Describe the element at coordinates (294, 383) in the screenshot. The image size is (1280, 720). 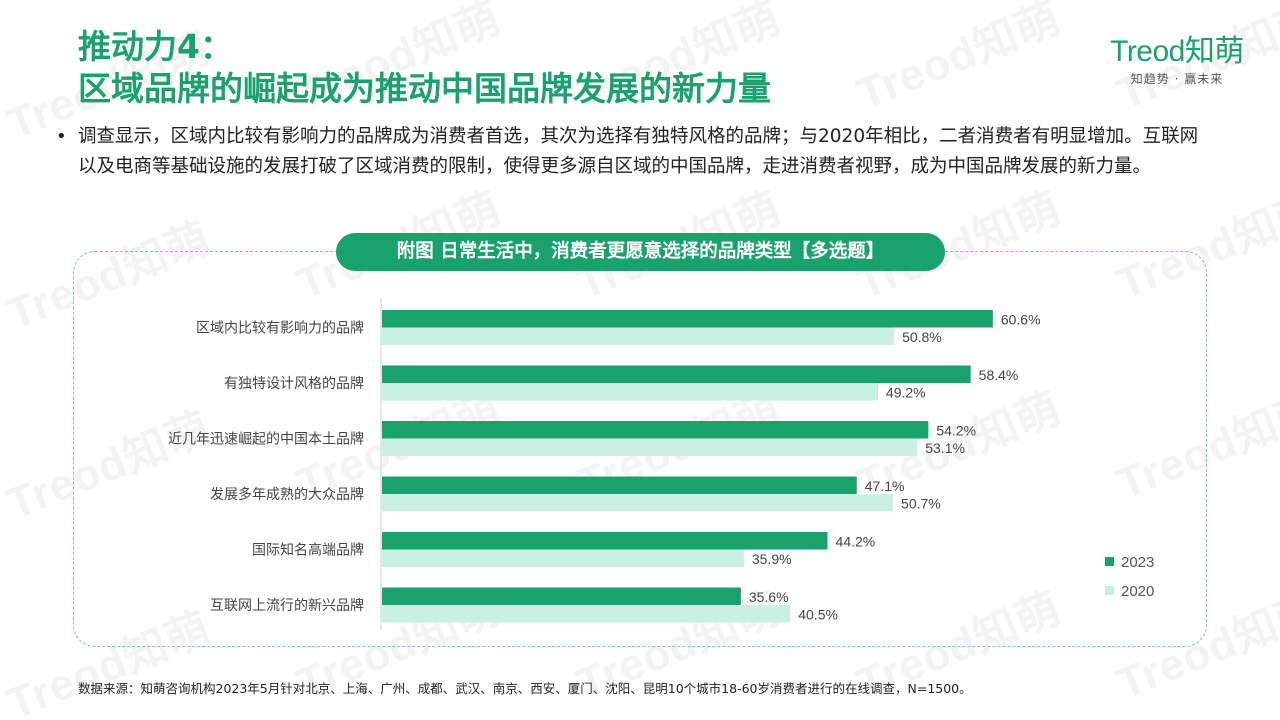
I see `category-label: 有独特设计风格的品牌` at that location.